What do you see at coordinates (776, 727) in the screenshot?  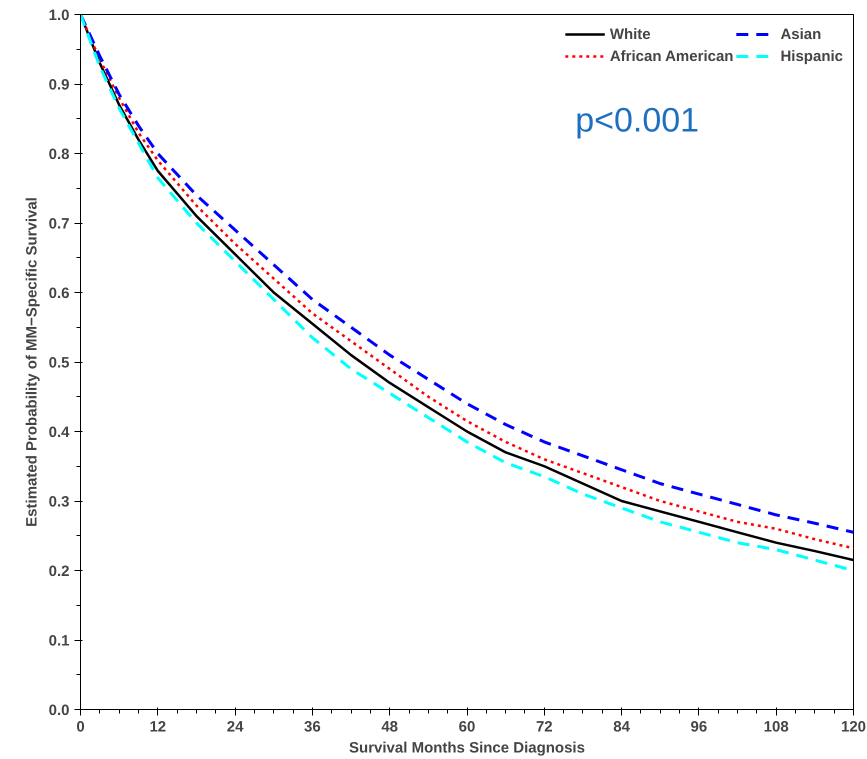 I see `x-tick-label: 108` at bounding box center [776, 727].